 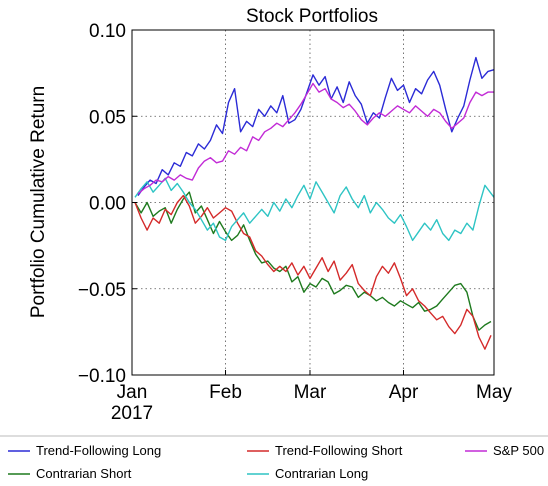 I want to click on y-tick-label: −0.10, so click(x=102, y=376).